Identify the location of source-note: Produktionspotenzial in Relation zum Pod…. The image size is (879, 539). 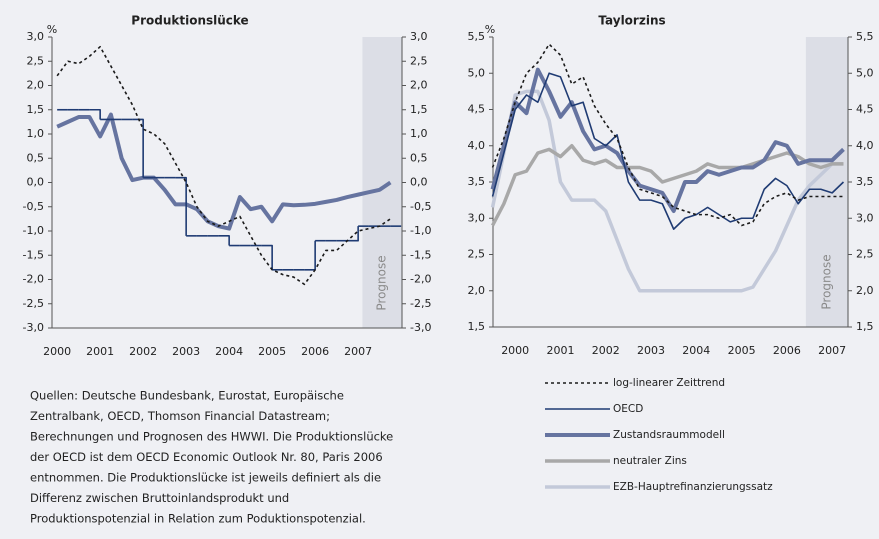
(198, 519).